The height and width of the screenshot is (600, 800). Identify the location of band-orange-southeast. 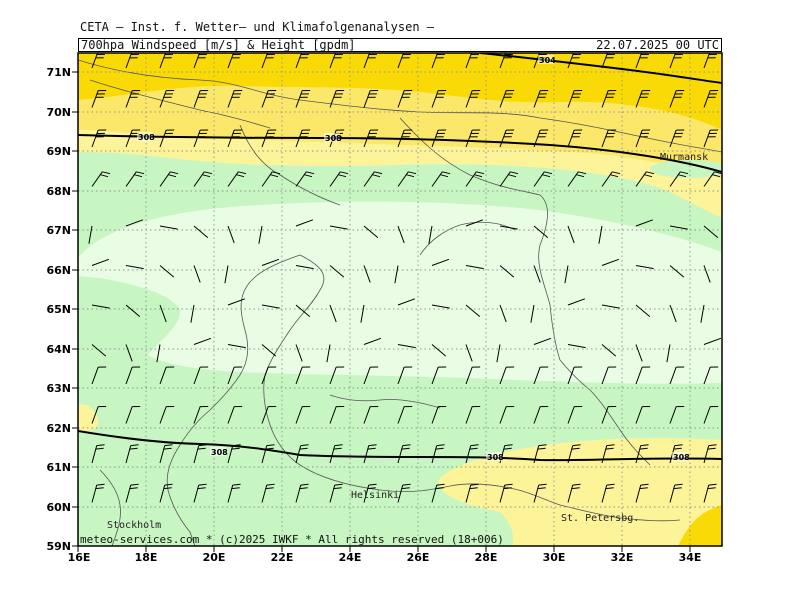
(700, 525).